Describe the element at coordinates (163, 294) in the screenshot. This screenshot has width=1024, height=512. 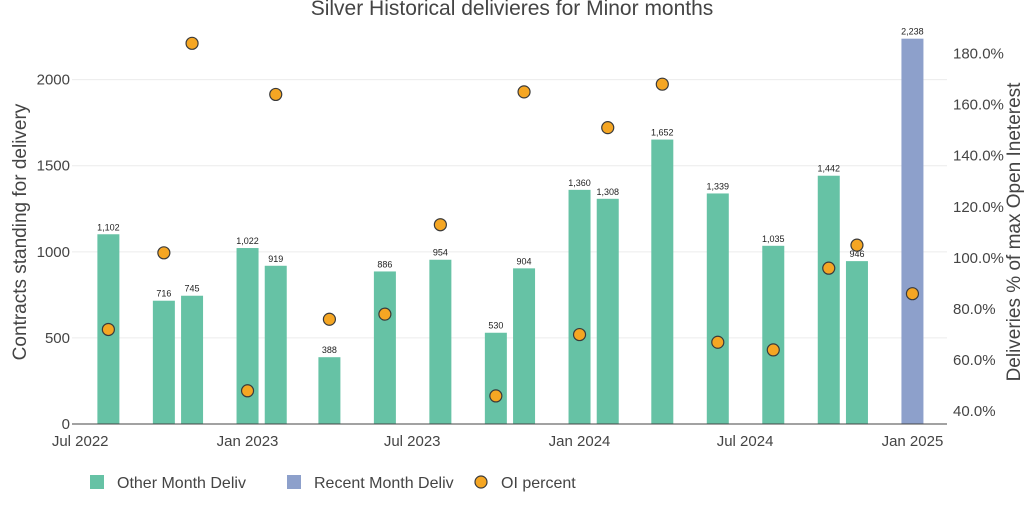
I see `bar-value-label: 716` at that location.